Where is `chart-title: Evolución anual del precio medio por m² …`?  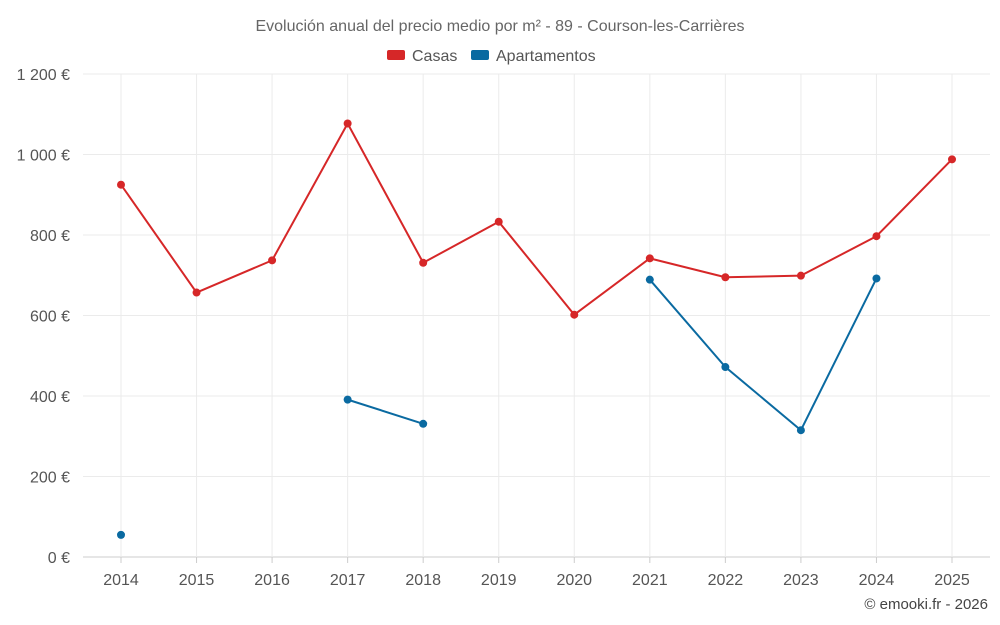 chart-title: Evolución anual del precio medio por m² … is located at coordinates (499, 26).